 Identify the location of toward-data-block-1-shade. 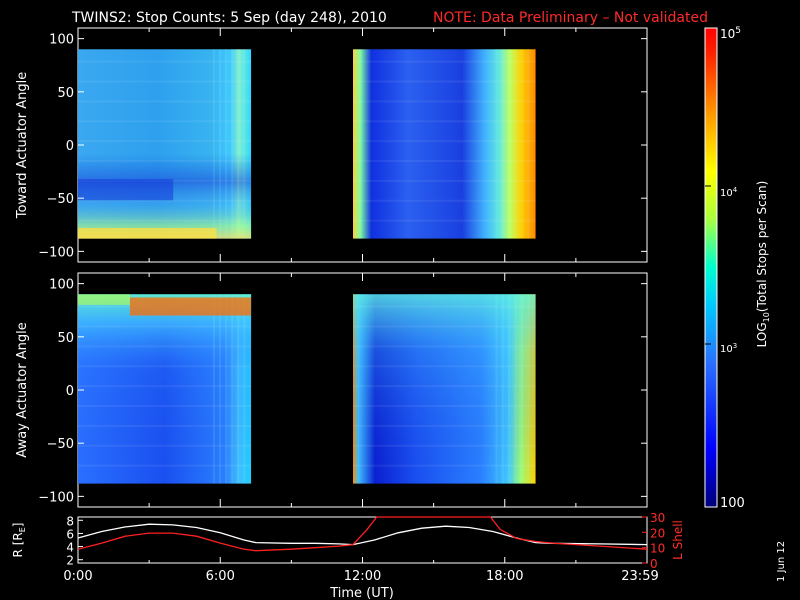
(165, 144).